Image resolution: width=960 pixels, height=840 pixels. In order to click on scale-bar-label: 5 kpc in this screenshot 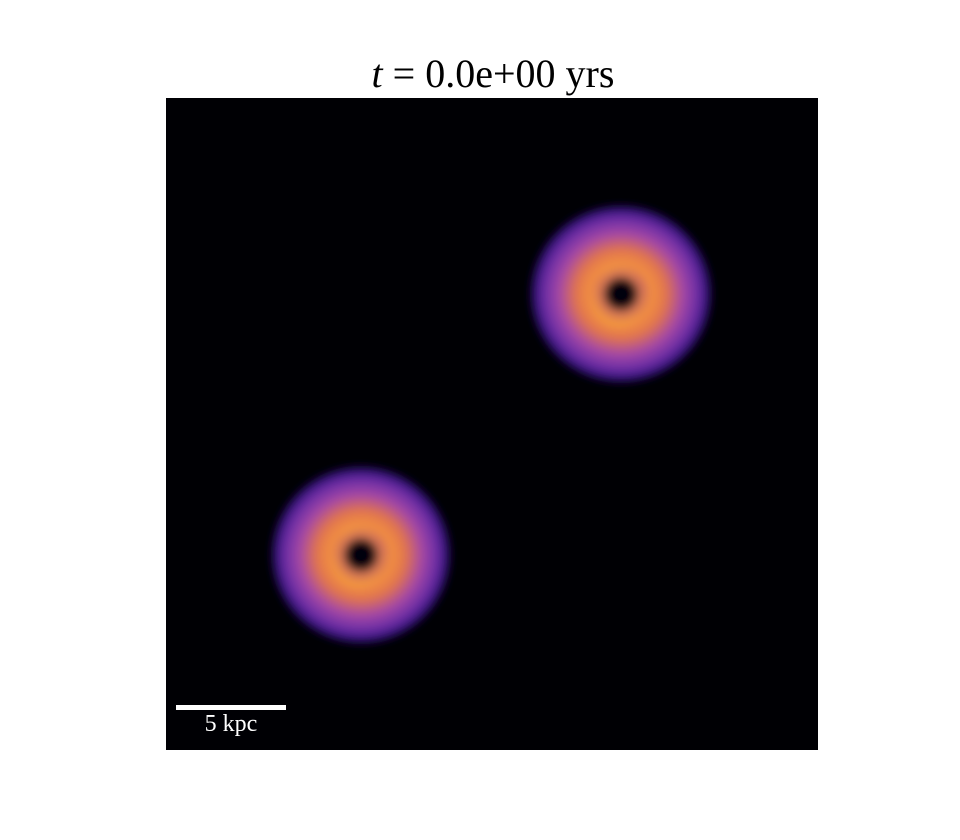, I will do `click(231, 724)`.